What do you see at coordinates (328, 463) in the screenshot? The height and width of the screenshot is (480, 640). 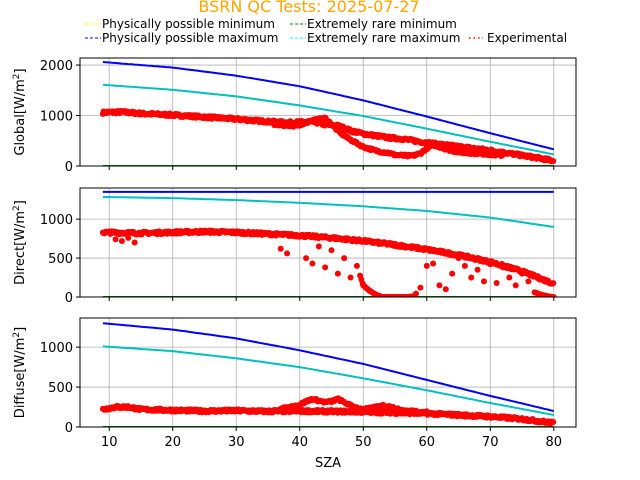 I see `x-axis-label: SZA` at bounding box center [328, 463].